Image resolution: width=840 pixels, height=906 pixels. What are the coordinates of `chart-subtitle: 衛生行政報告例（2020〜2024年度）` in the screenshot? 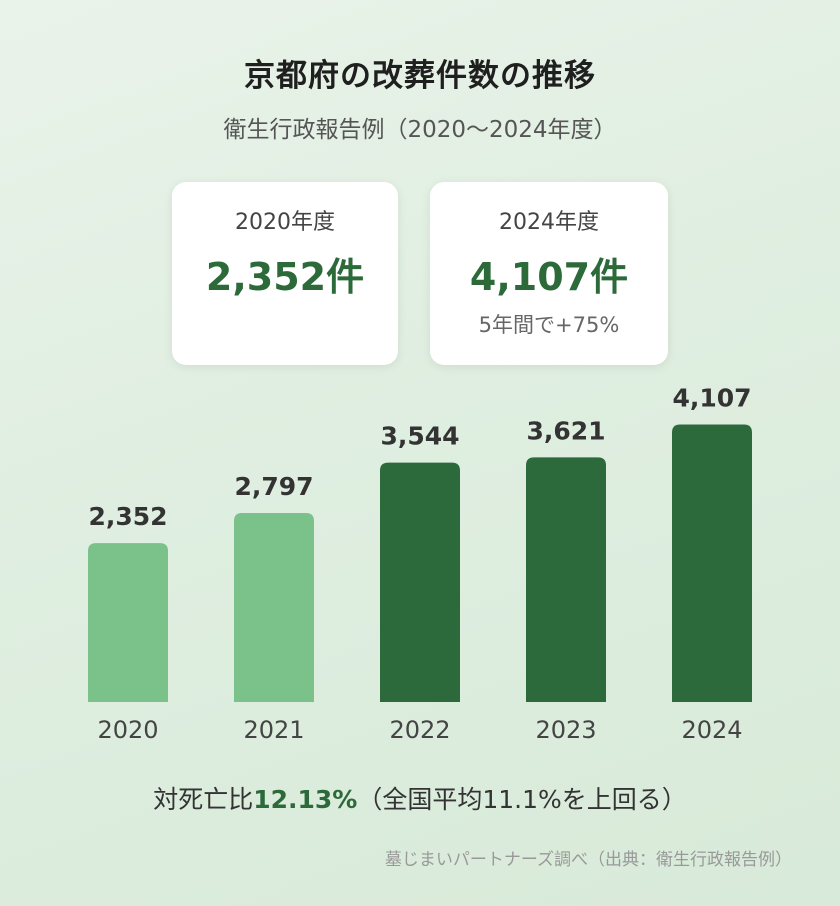 It's located at (420, 130).